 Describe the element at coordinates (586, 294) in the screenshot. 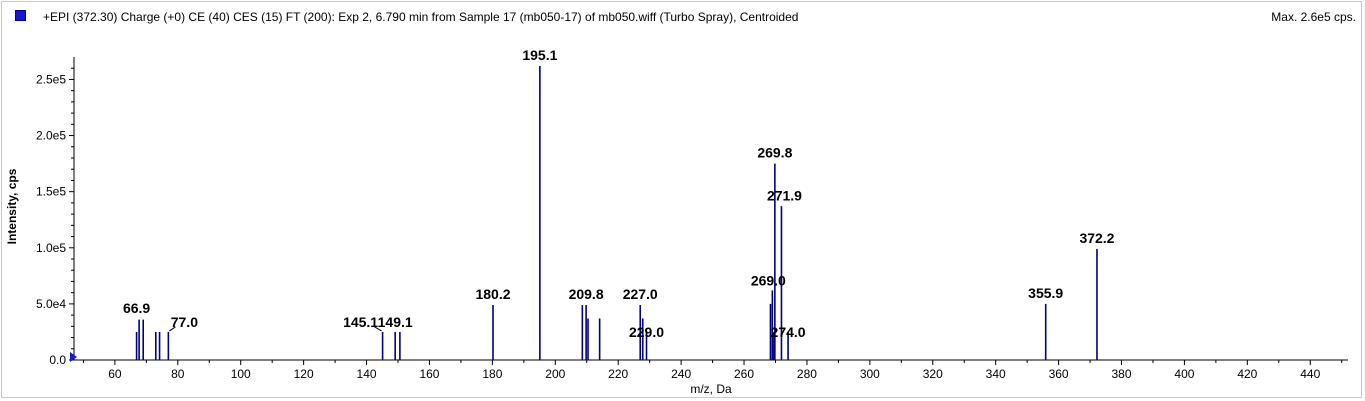

I see `peak-label: 209.8` at that location.